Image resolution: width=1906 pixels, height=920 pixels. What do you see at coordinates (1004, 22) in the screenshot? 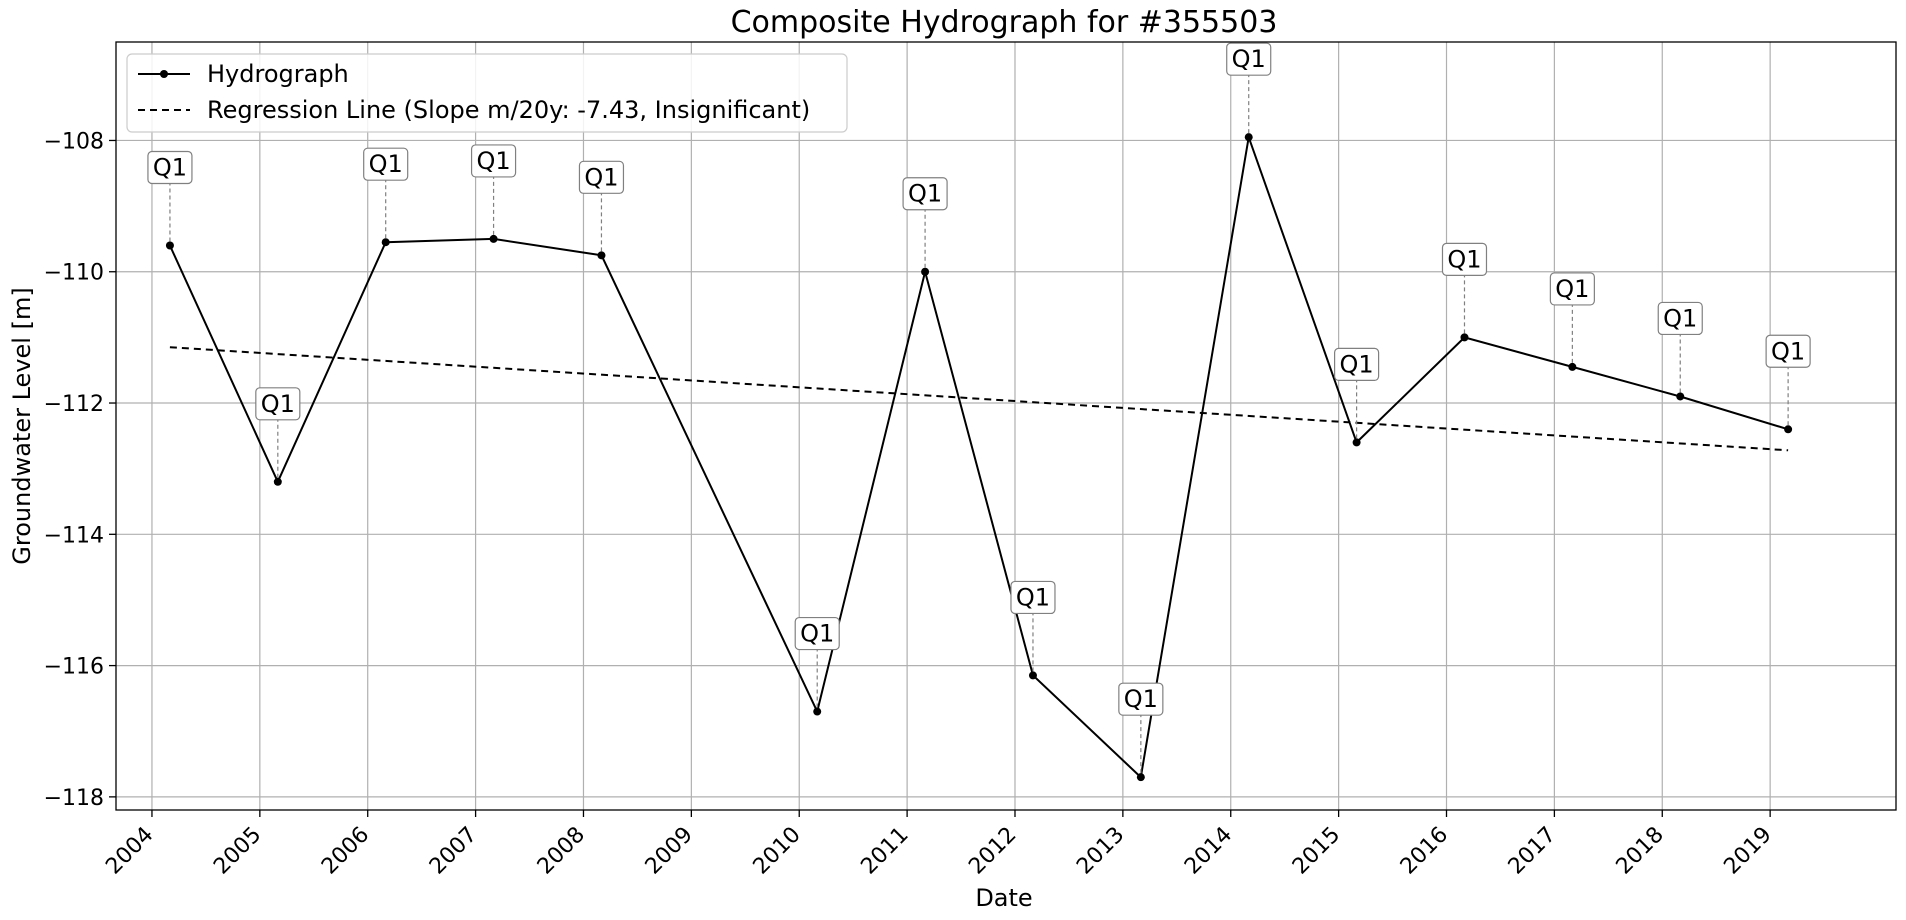
I see `chart-title: Composite Hydrograph for #355503` at bounding box center [1004, 22].